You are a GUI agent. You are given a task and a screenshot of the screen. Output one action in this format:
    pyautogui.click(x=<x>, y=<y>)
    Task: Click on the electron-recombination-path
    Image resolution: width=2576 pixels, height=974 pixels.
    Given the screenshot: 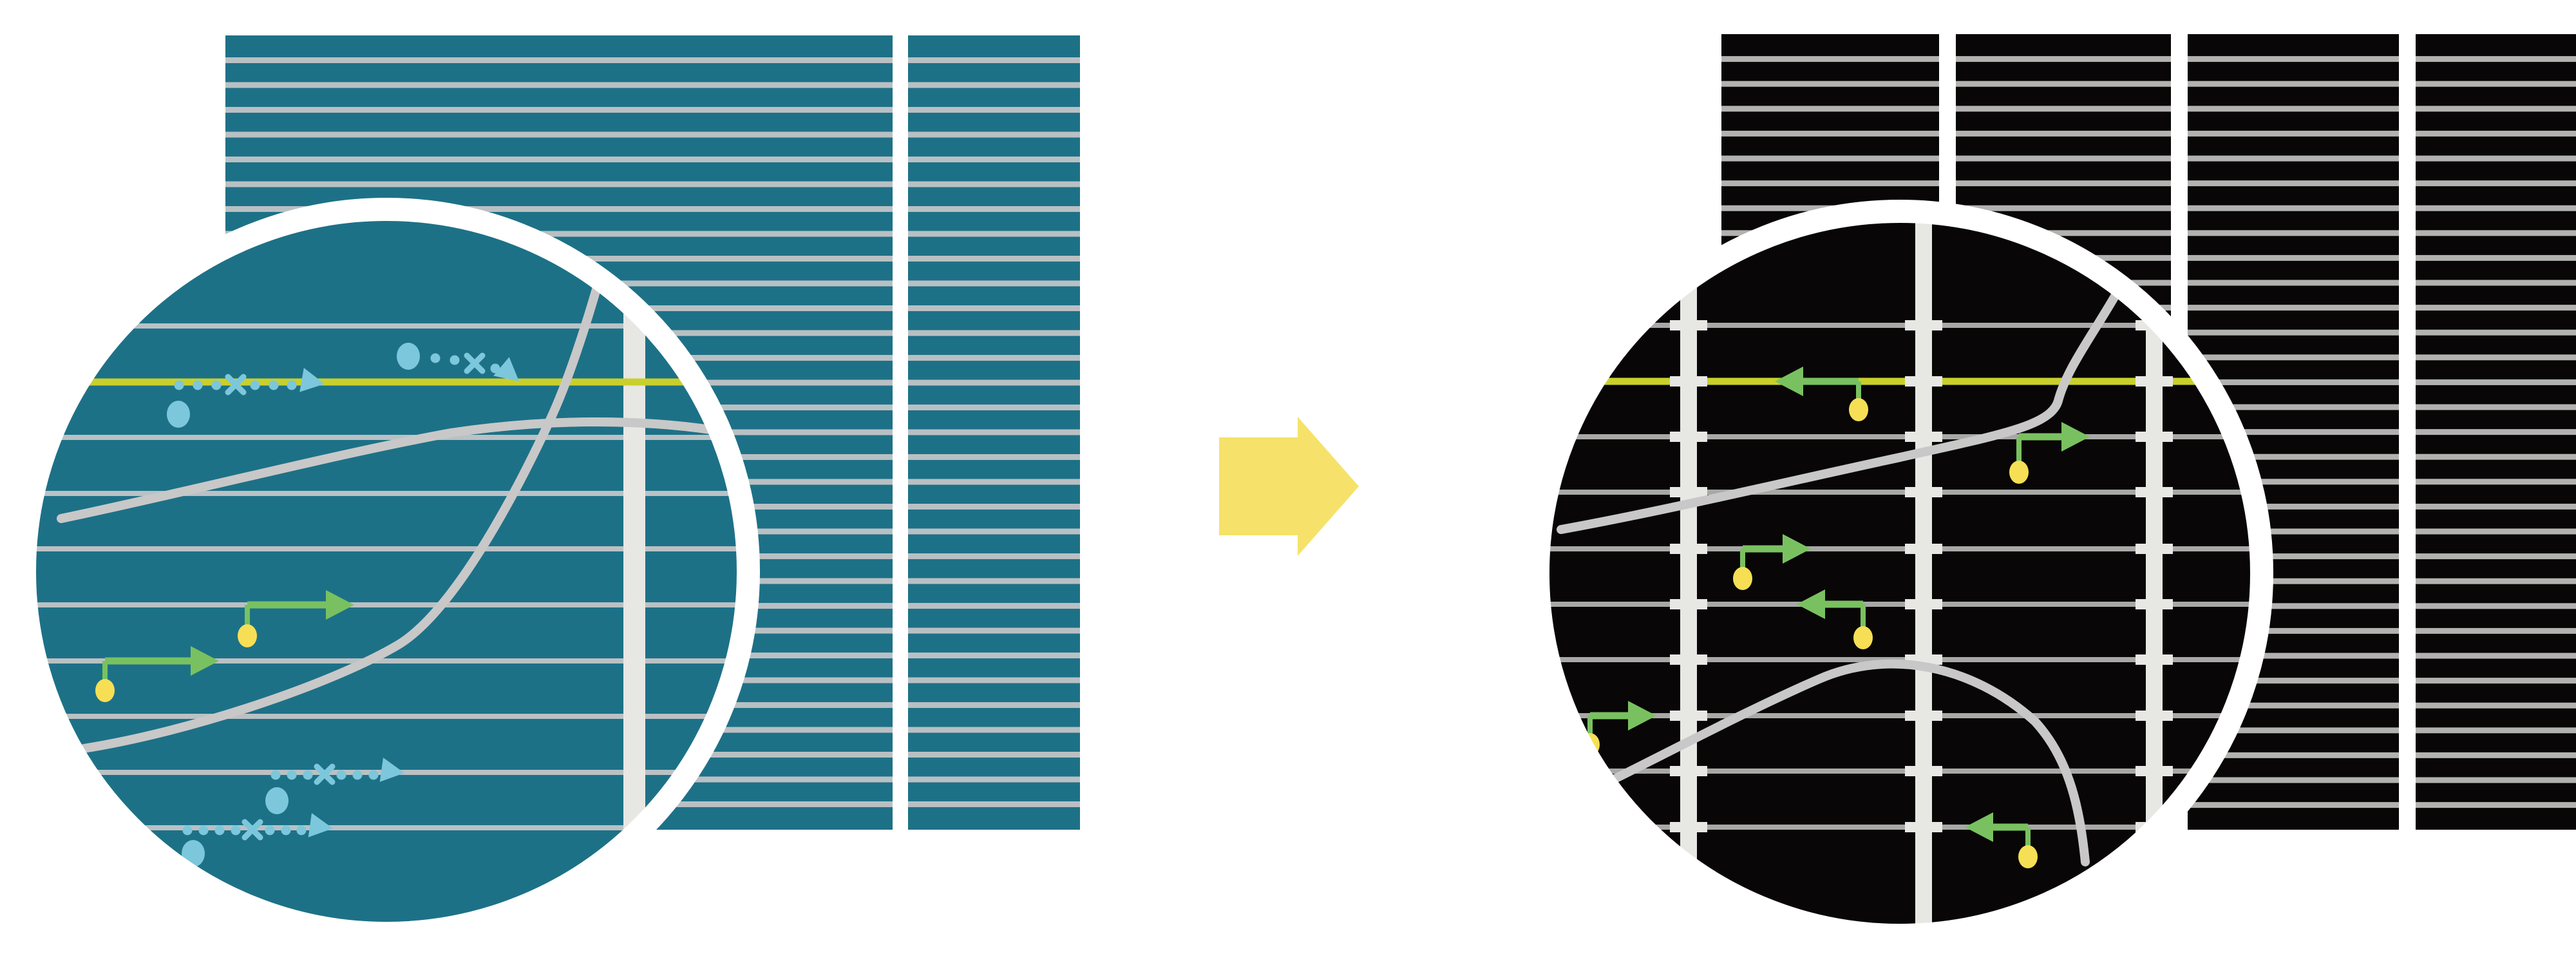 What is the action you would take?
    pyautogui.click(x=334, y=786)
    